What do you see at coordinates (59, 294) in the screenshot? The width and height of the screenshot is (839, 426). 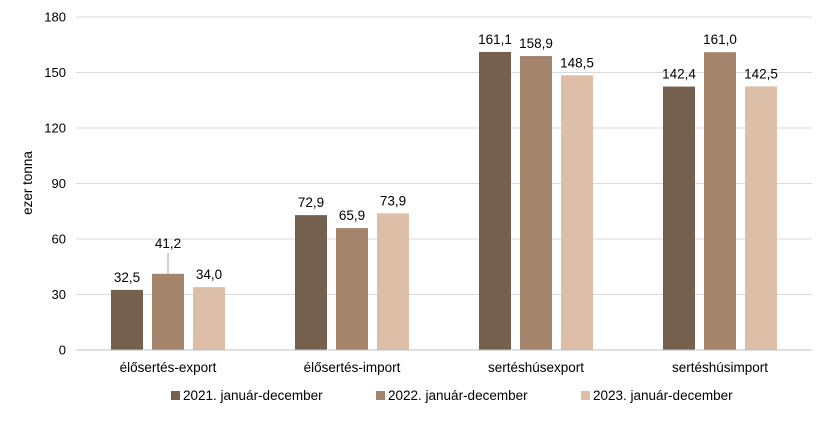 I see `y-tick-label: 30` at bounding box center [59, 294].